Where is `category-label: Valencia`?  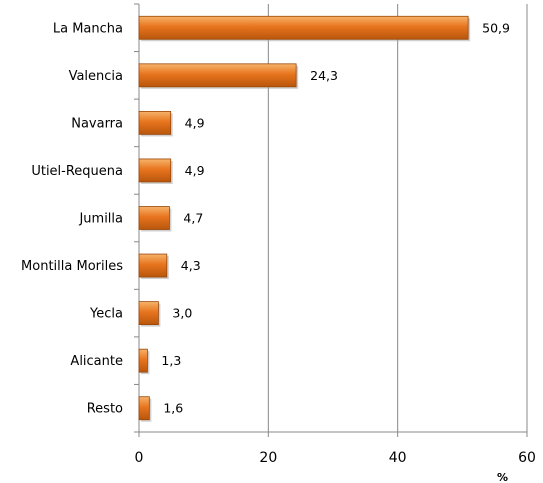
category-label: Valencia is located at coordinates (96, 76).